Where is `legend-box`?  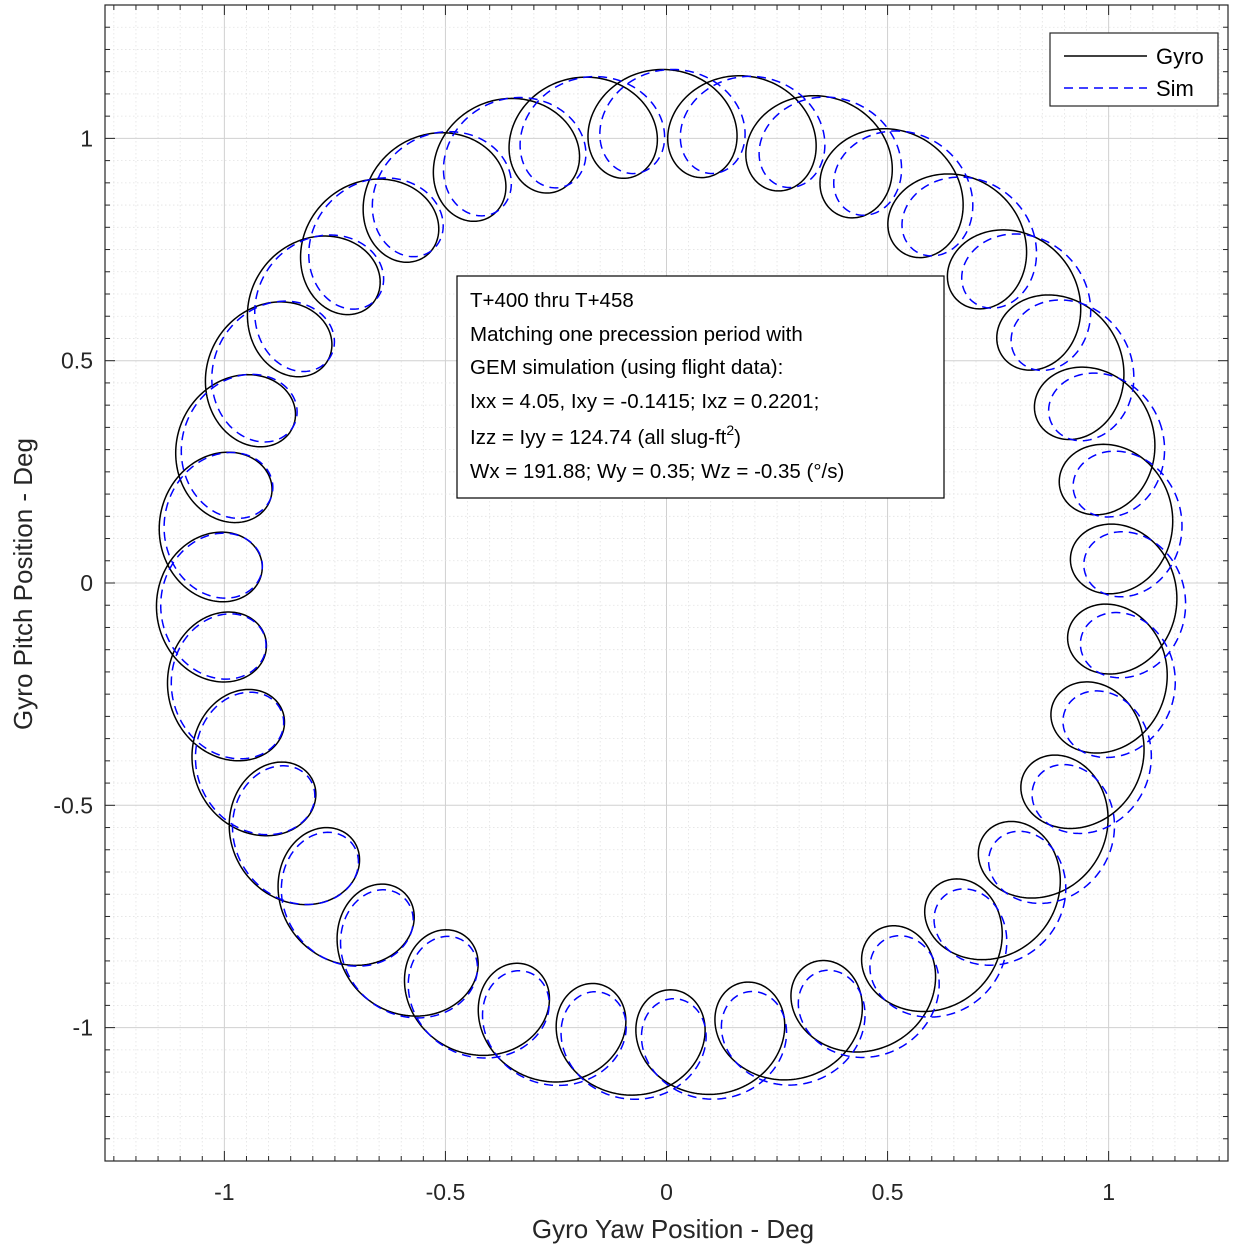
legend-box is located at coordinates (1134, 69).